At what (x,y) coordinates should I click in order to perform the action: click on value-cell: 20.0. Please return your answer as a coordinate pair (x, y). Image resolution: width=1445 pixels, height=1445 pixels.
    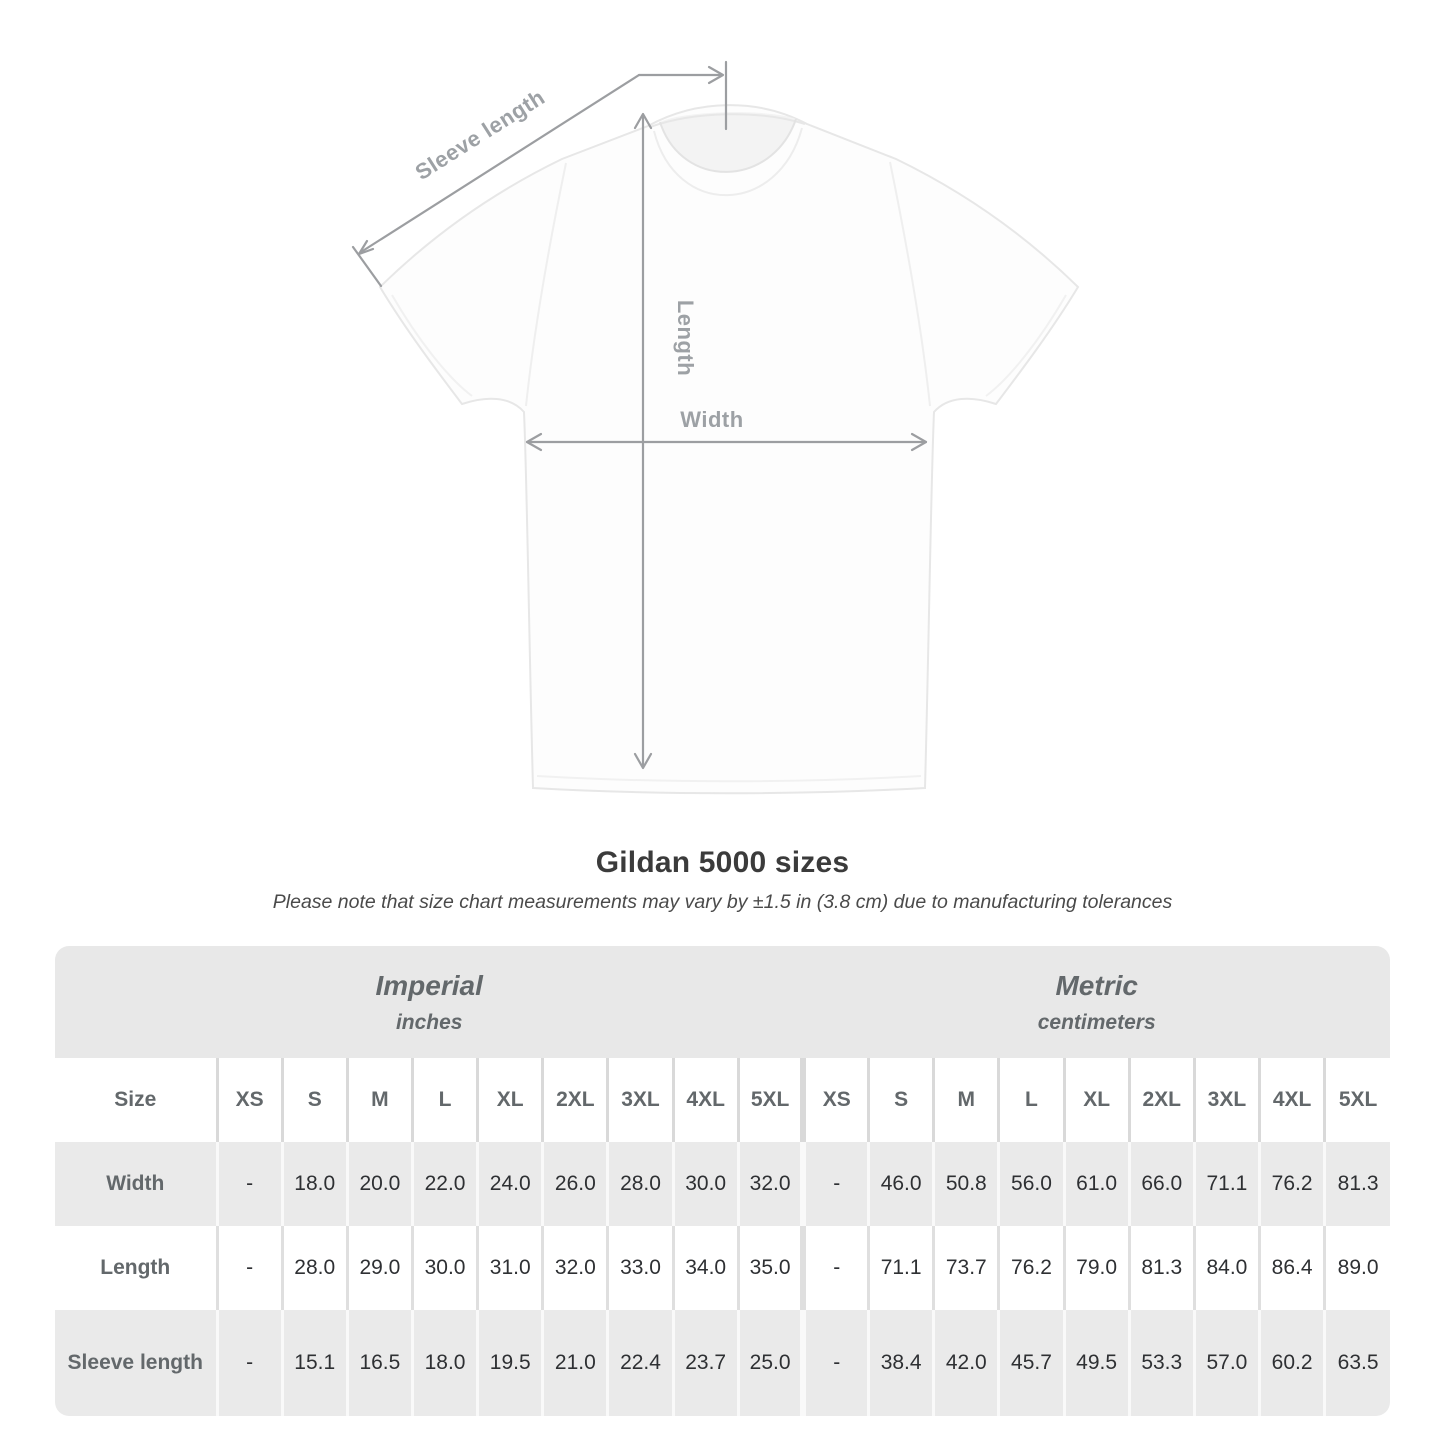
    Looking at the image, I should click on (379, 1184).